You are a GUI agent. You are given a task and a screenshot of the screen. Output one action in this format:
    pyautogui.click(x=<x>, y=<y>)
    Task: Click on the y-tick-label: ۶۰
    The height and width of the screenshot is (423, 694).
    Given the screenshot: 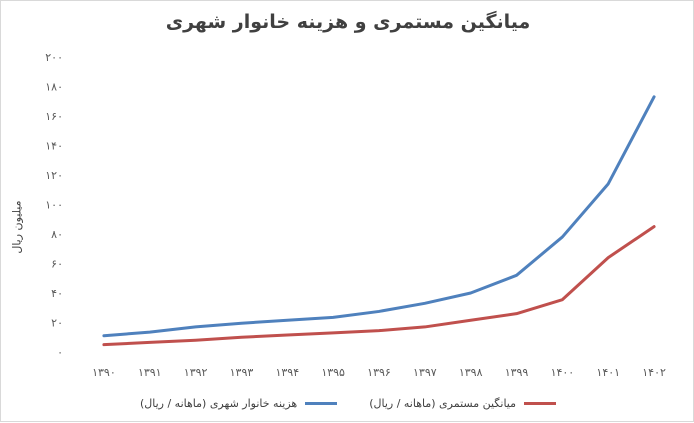 What is the action you would take?
    pyautogui.click(x=57, y=264)
    